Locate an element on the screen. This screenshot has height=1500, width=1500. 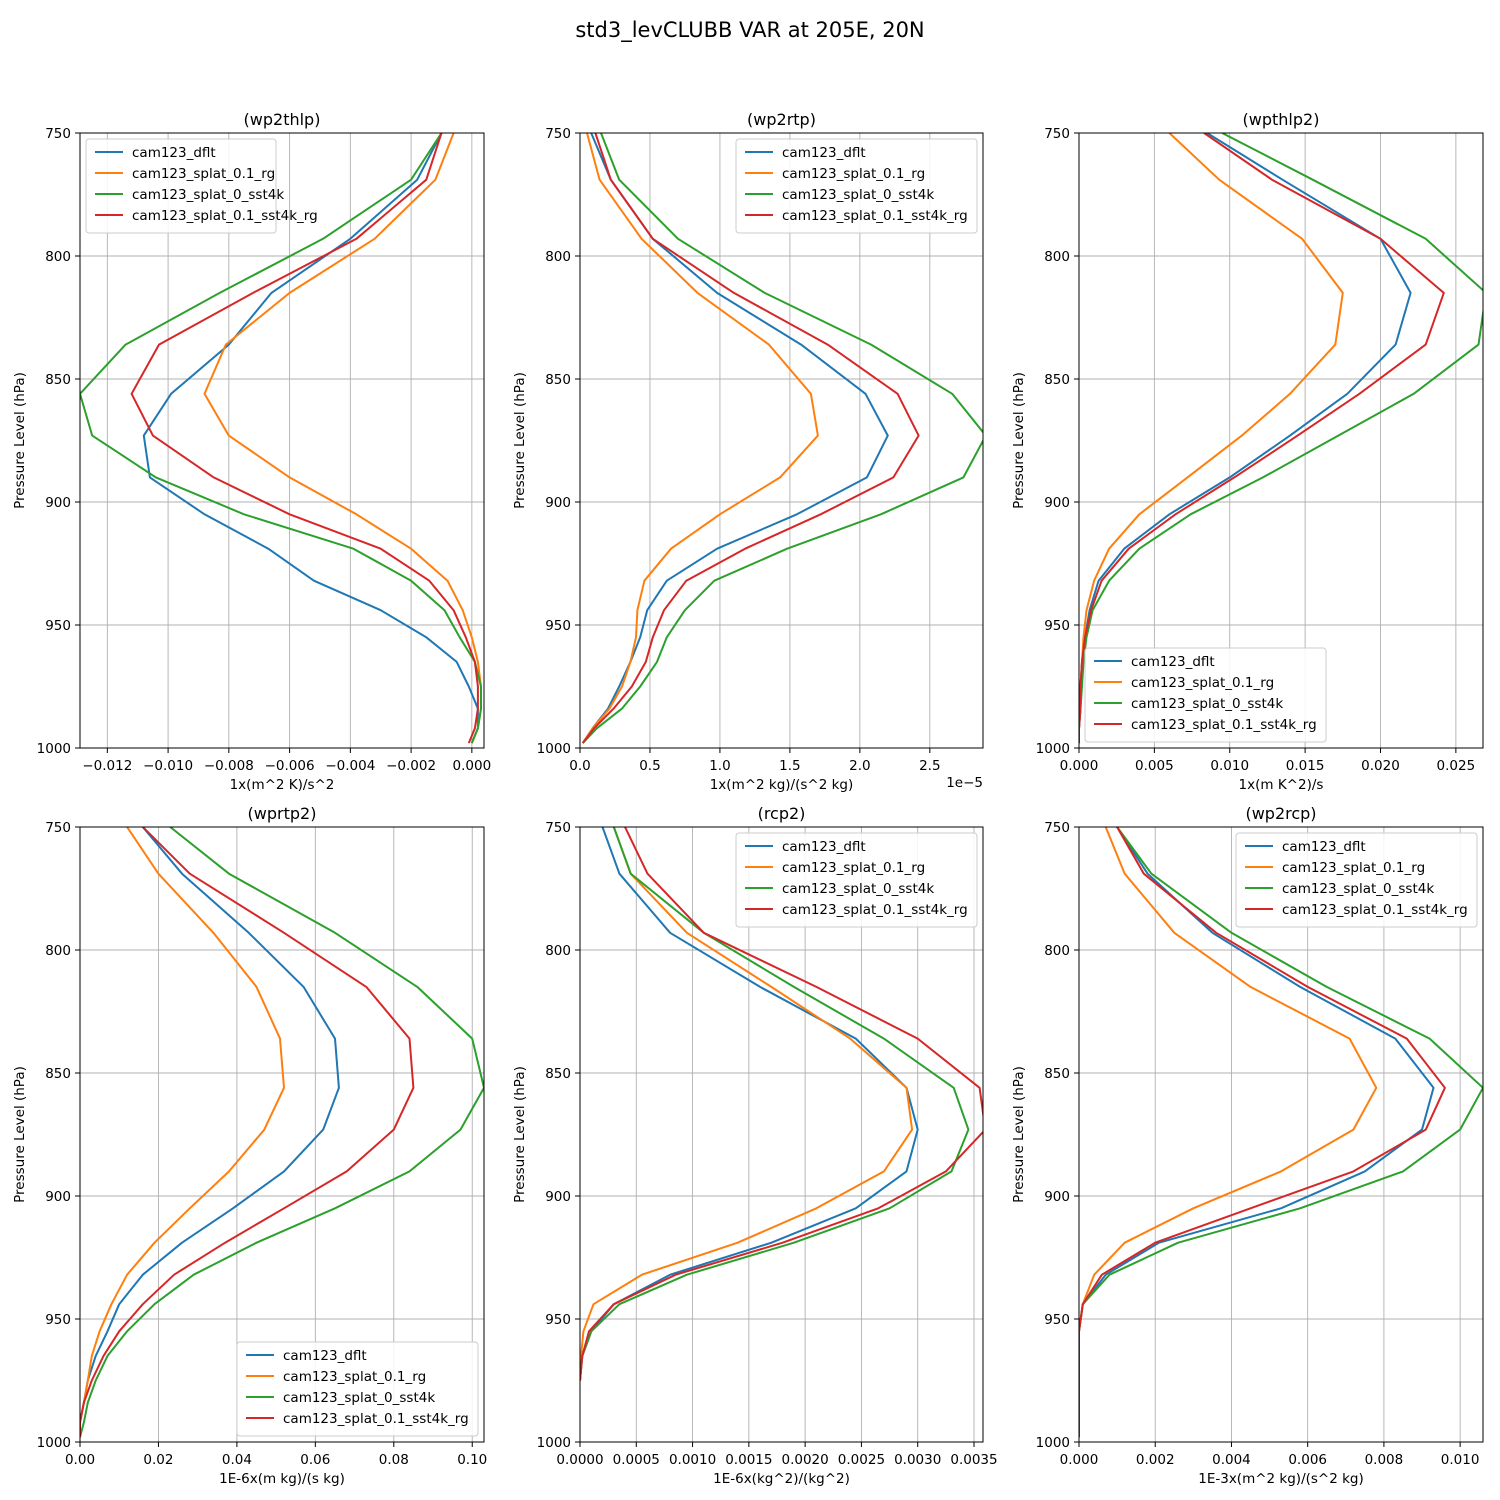
x-axis-label: 1x(m^2 K)/s^2 is located at coordinates (282, 785).